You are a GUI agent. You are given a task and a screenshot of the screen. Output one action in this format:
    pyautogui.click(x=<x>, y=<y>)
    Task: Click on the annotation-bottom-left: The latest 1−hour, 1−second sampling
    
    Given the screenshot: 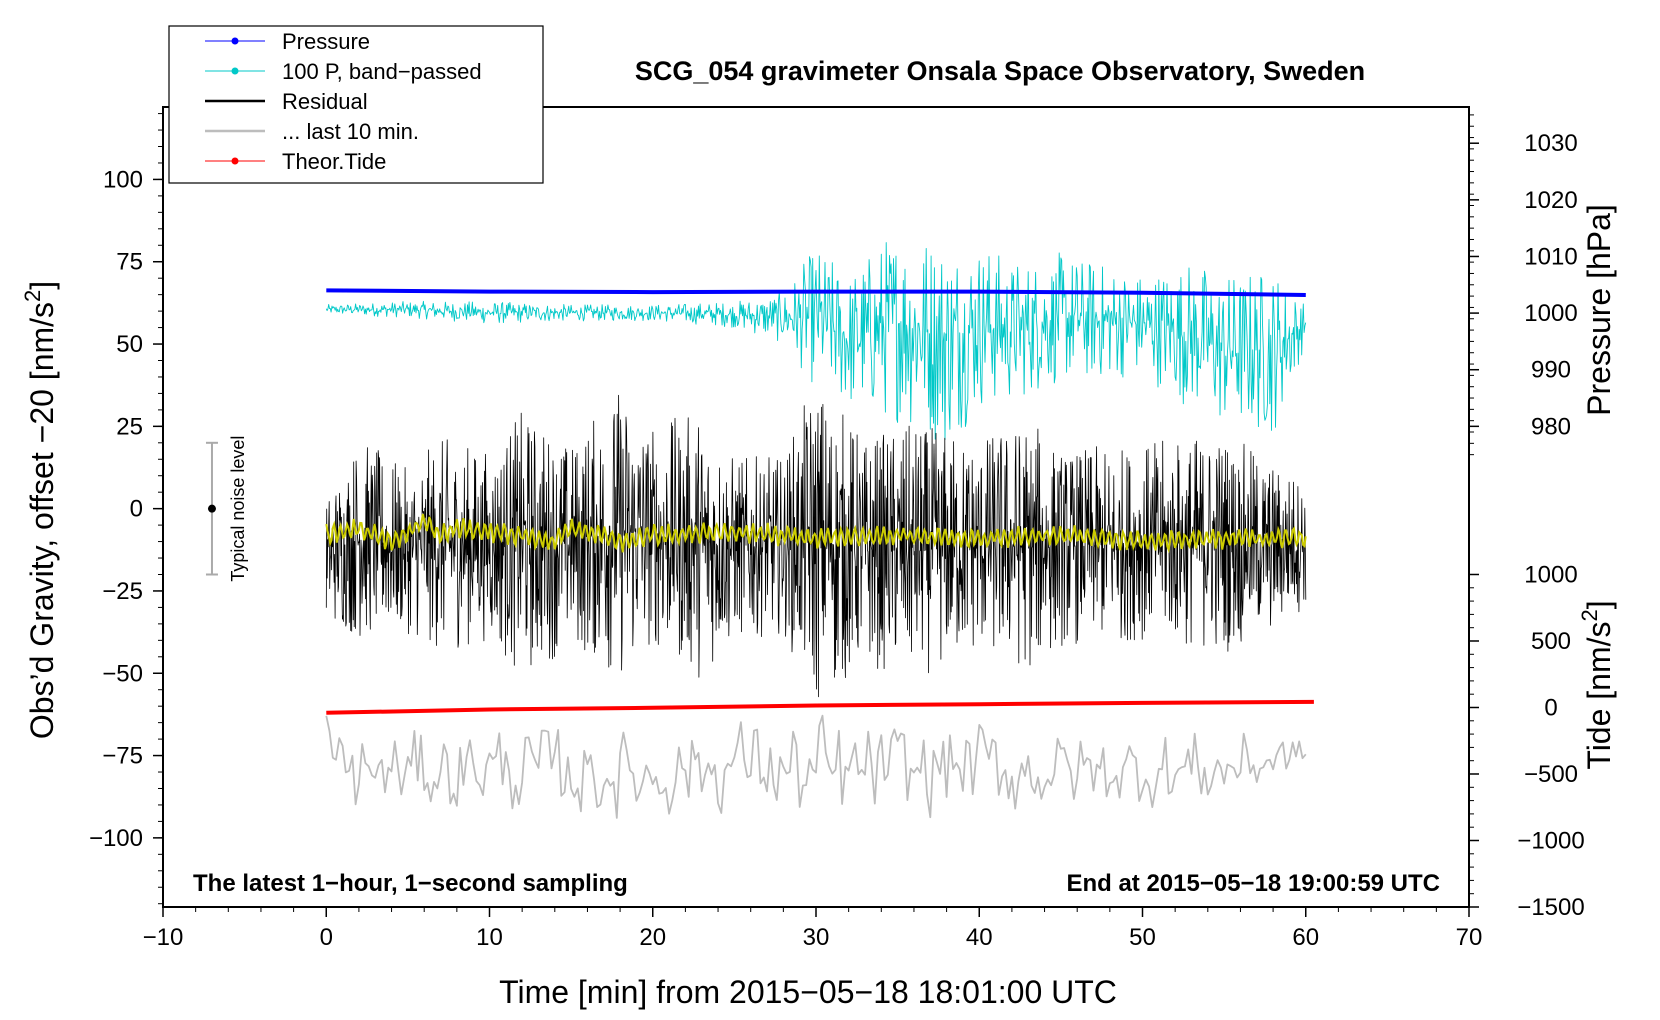 What is the action you would take?
    pyautogui.click(x=410, y=883)
    